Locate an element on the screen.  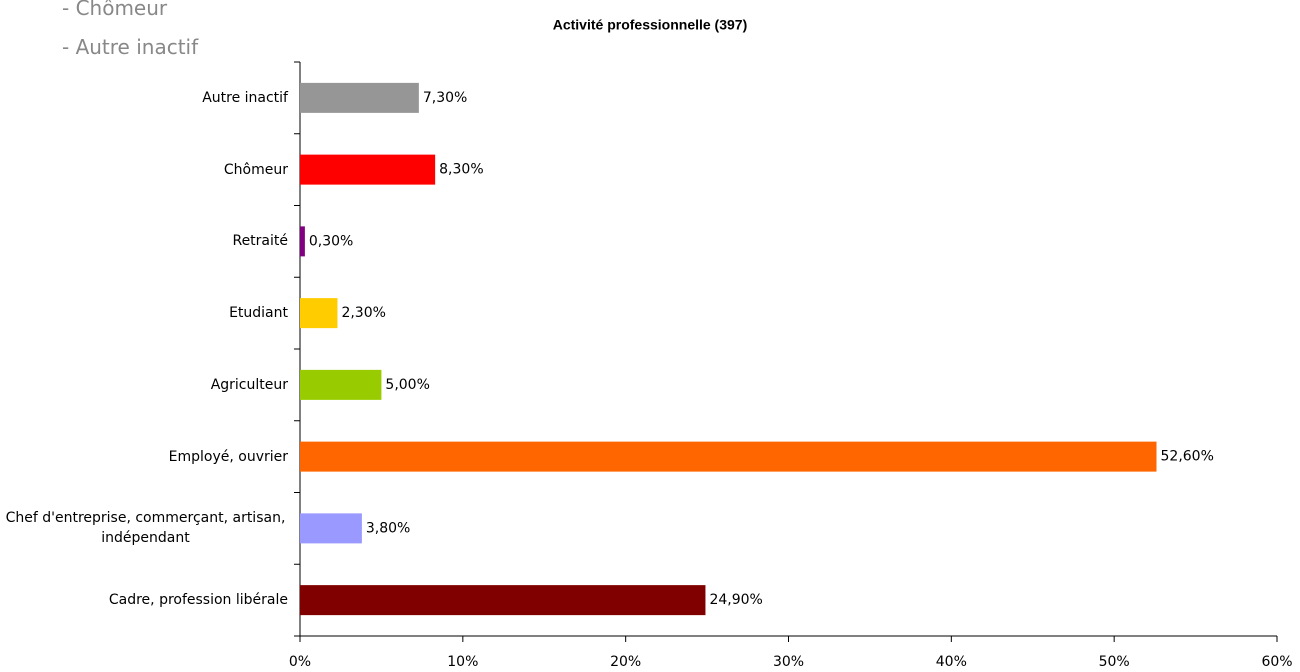
y-tick-label: Etudiant is located at coordinates (258, 313).